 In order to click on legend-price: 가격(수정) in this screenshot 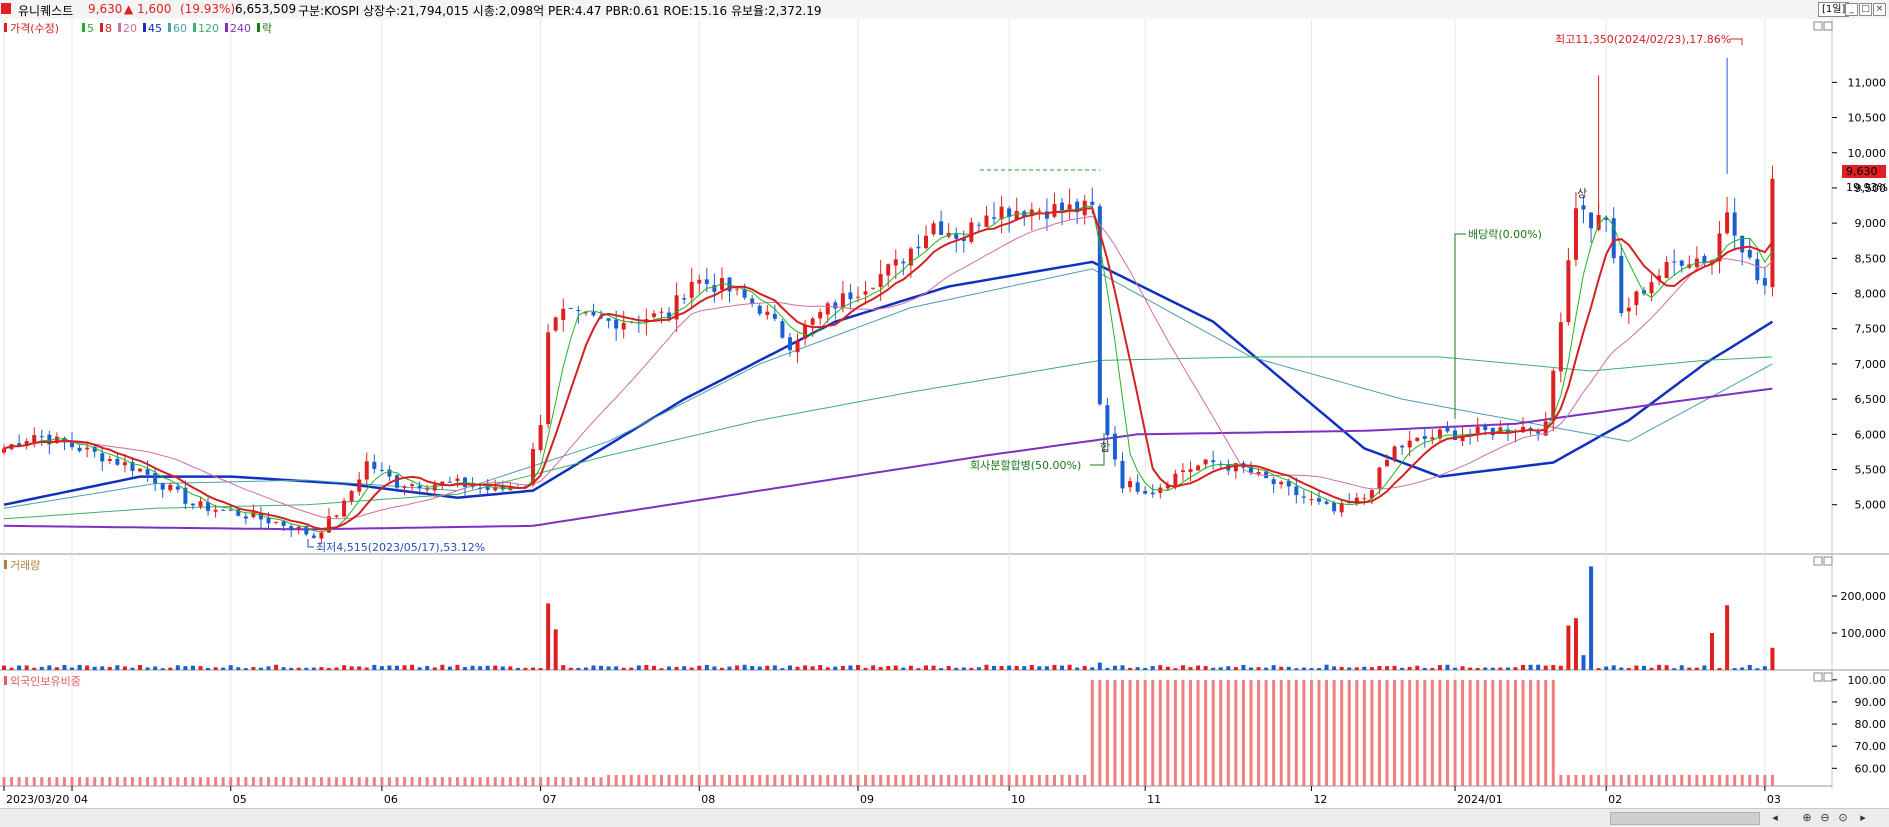, I will do `click(34, 28)`.